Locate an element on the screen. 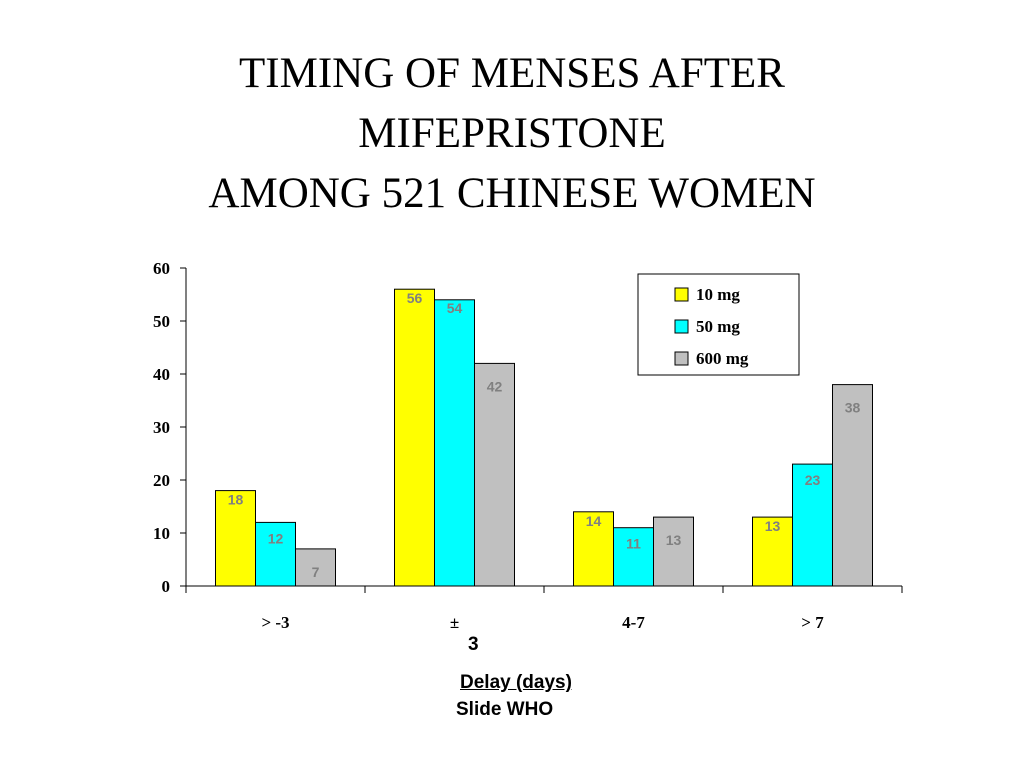 This screenshot has width=1024, height=768. y-tick-label: 40 is located at coordinates (161, 374).